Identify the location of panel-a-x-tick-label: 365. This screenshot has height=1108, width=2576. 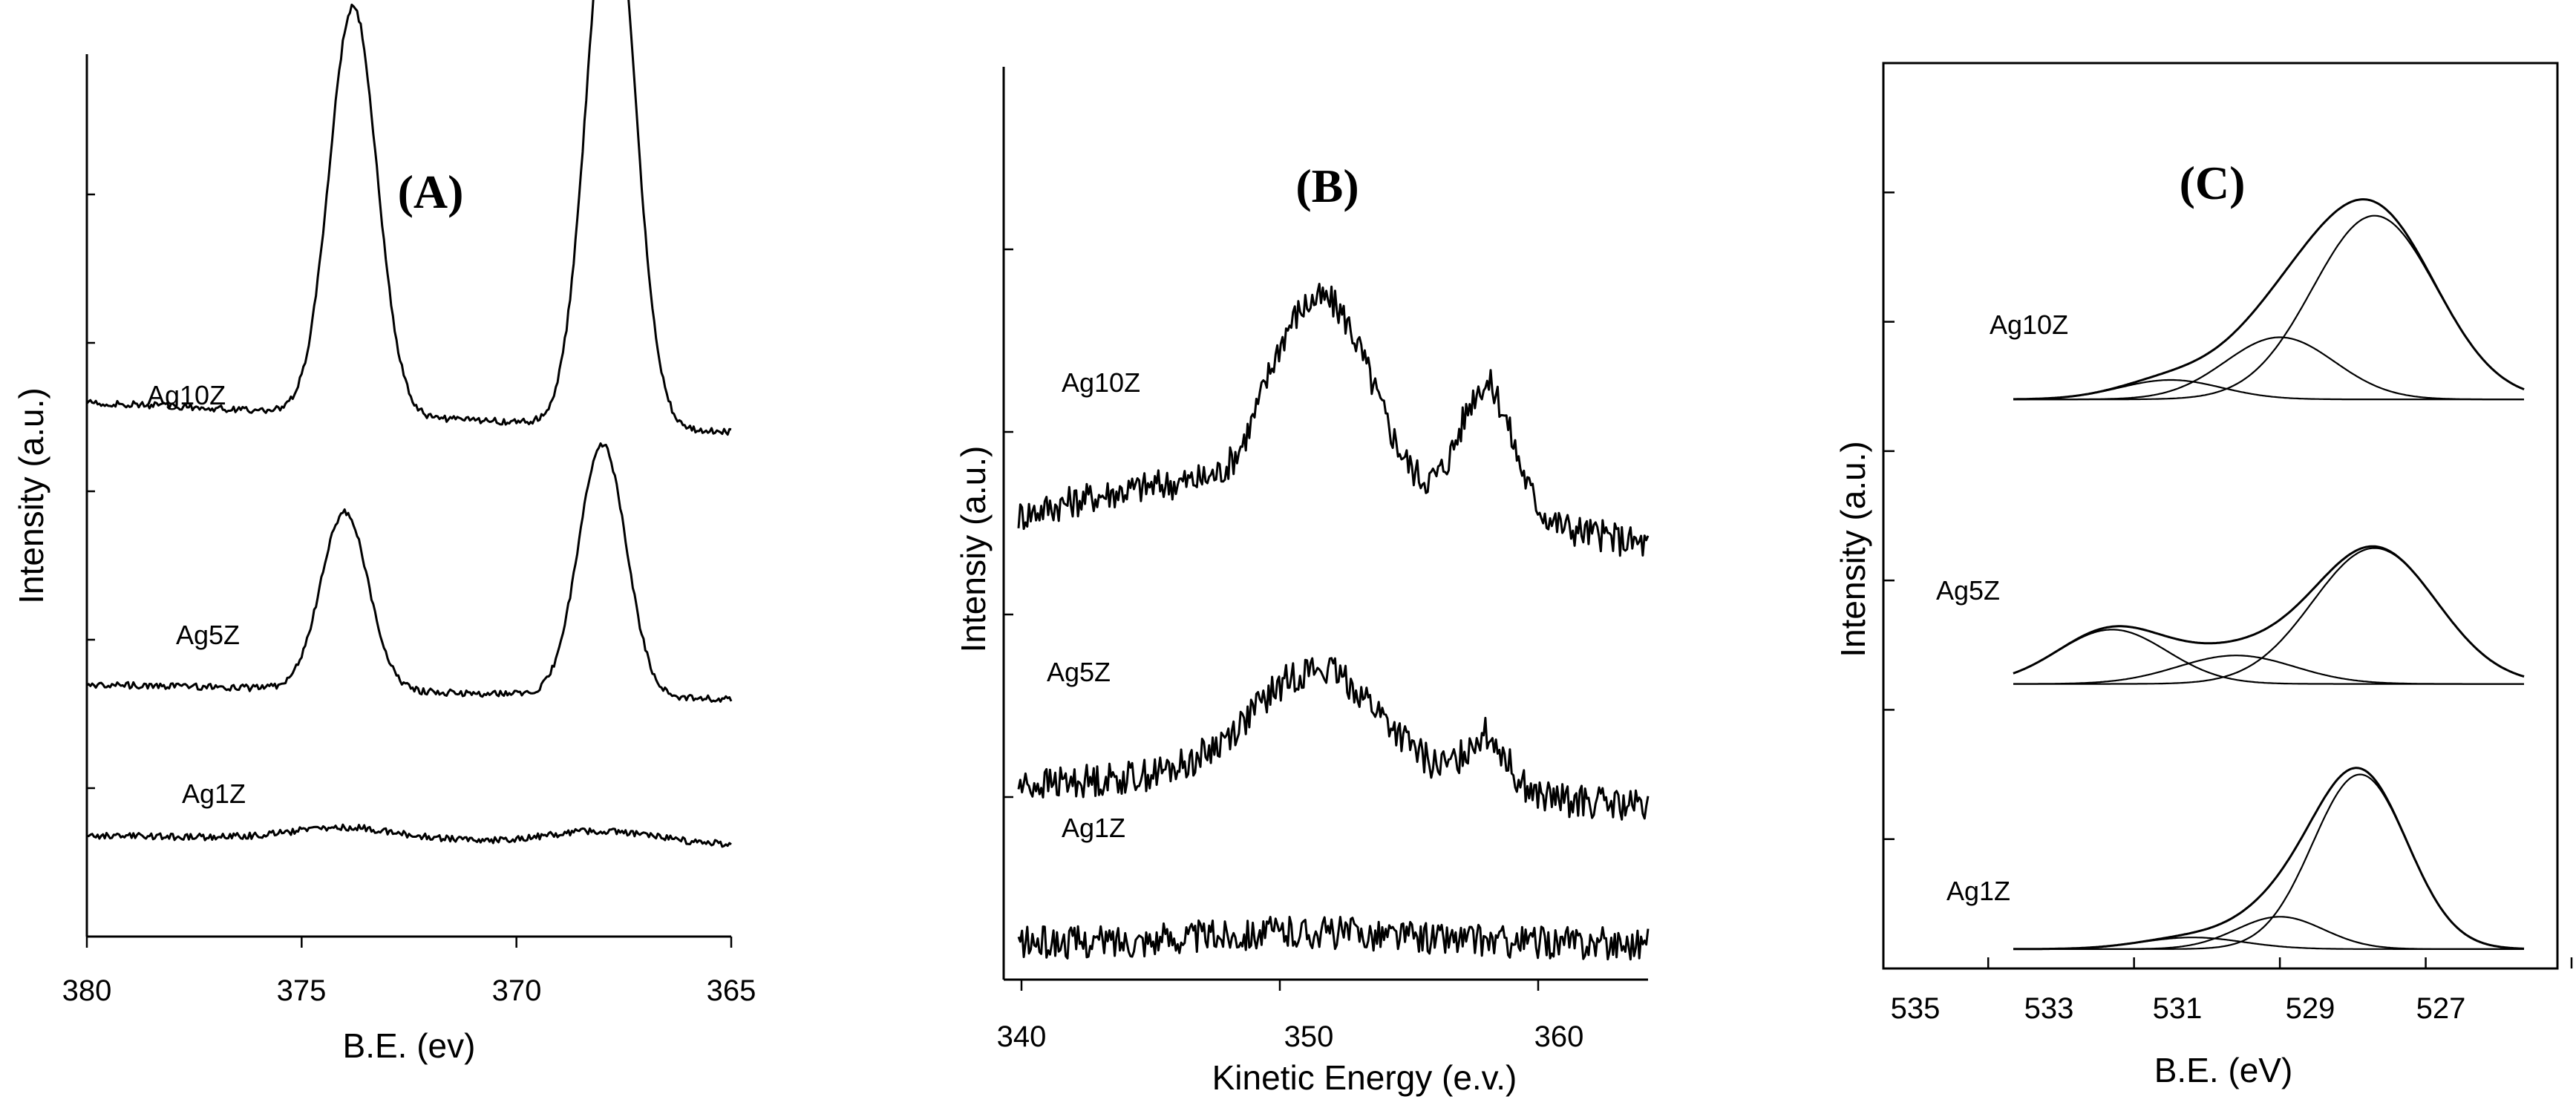
(732, 991).